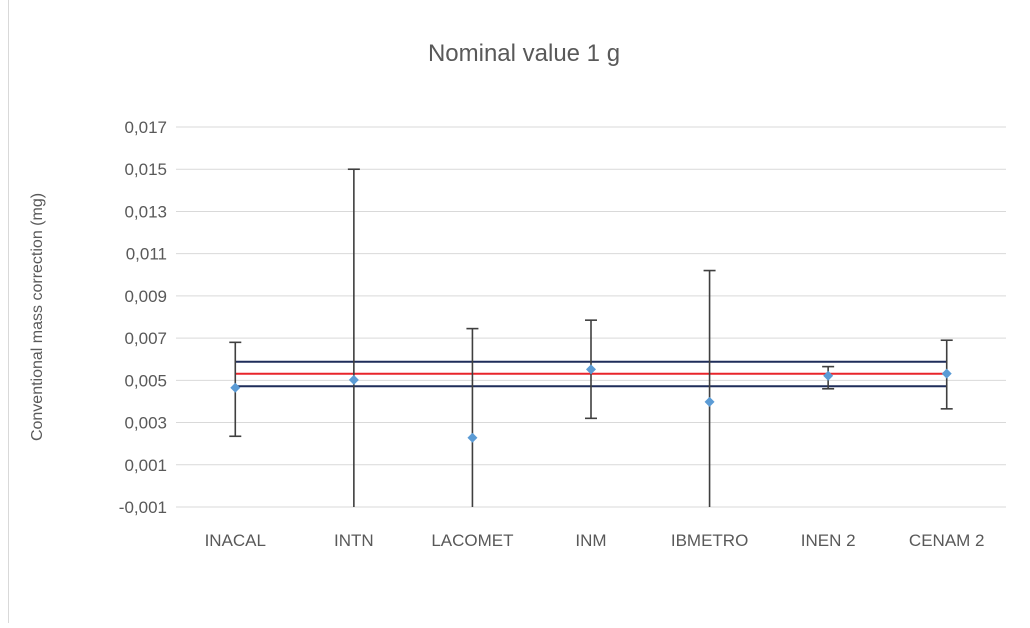  Describe the element at coordinates (37, 317) in the screenshot. I see `y-axis-label: Conventional mass correction (mg)` at that location.